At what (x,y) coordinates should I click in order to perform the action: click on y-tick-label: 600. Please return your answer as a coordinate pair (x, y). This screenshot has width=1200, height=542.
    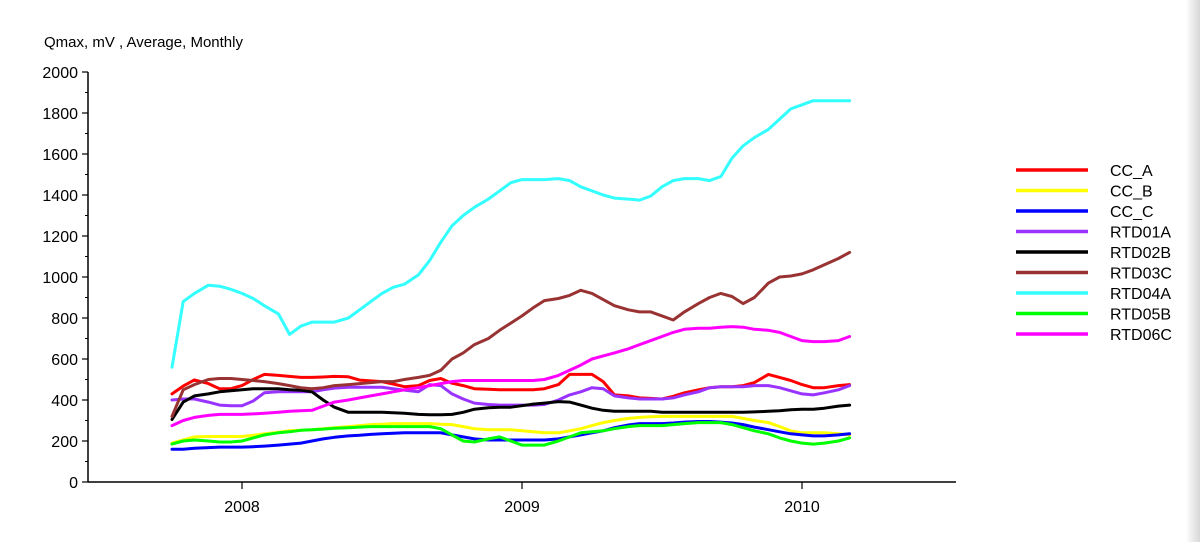
    Looking at the image, I should click on (64, 360).